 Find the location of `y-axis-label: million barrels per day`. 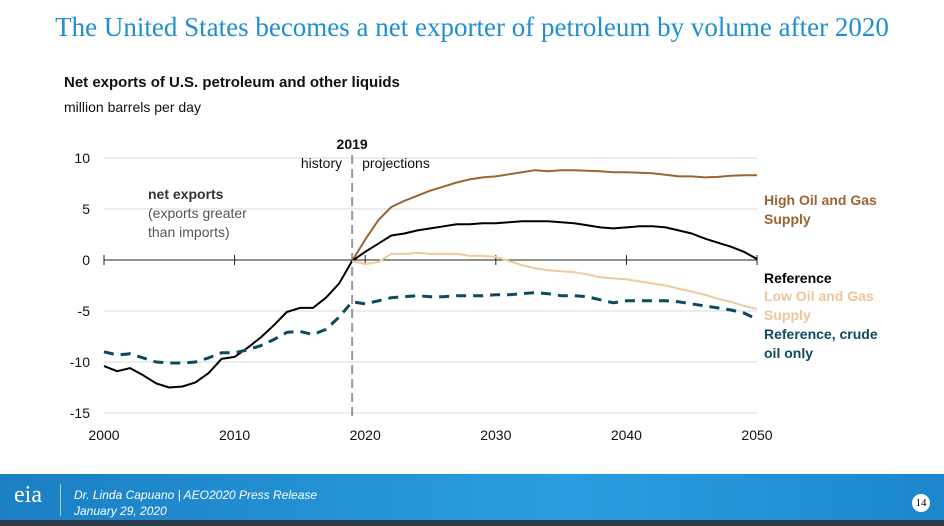

y-axis-label: million barrels per day is located at coordinates (132, 107).